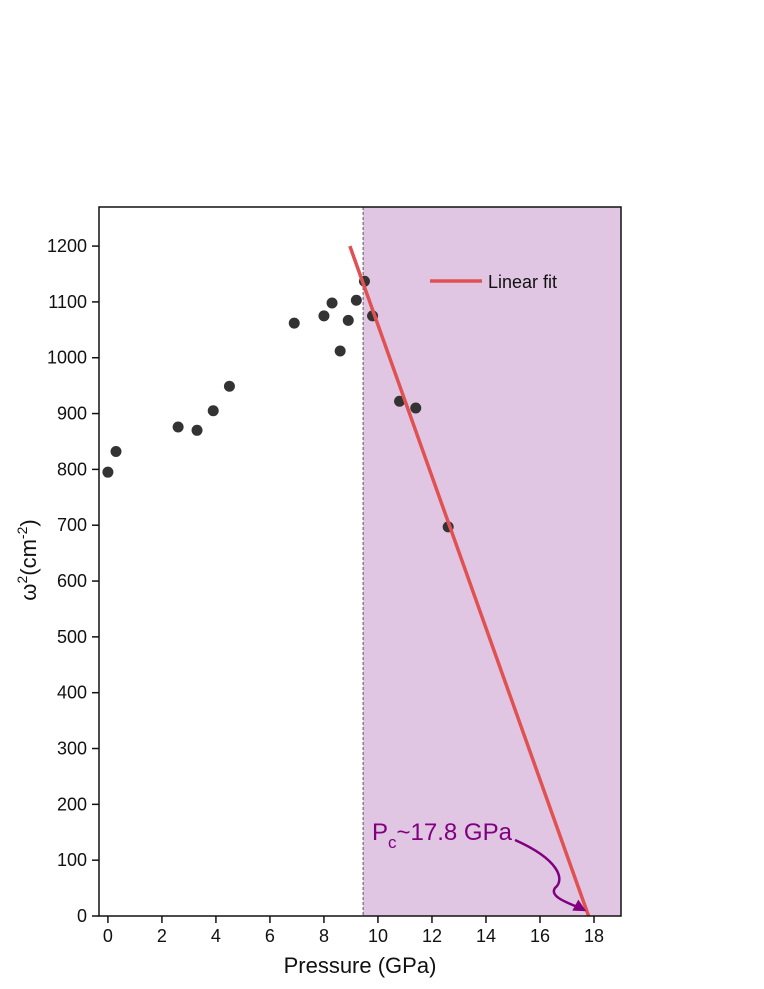 The height and width of the screenshot is (989, 764). I want to click on y-tick-label: 100, so click(72, 860).